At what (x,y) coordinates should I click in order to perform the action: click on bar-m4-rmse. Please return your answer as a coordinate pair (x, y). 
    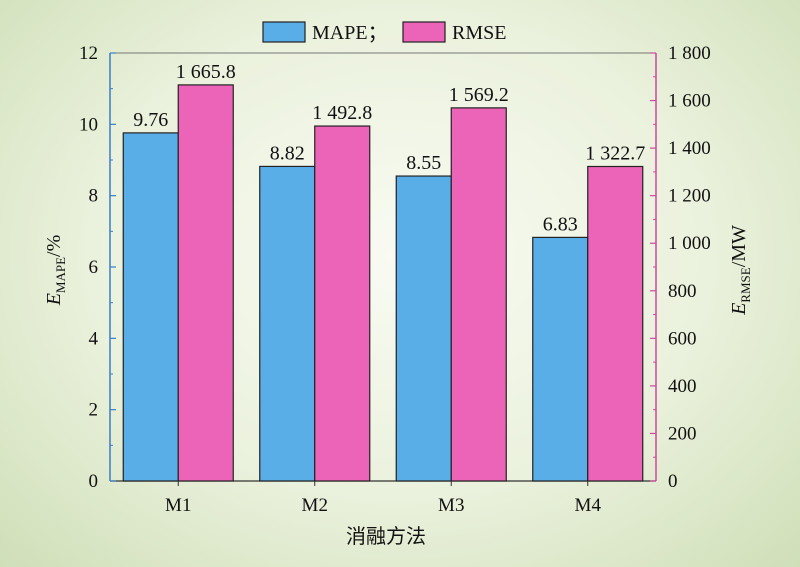
    Looking at the image, I should click on (615, 323).